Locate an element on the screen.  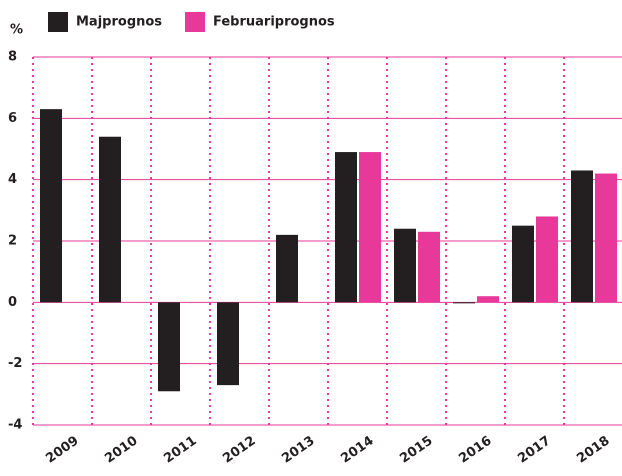
x-tick-label: 2011 is located at coordinates (180, 449).